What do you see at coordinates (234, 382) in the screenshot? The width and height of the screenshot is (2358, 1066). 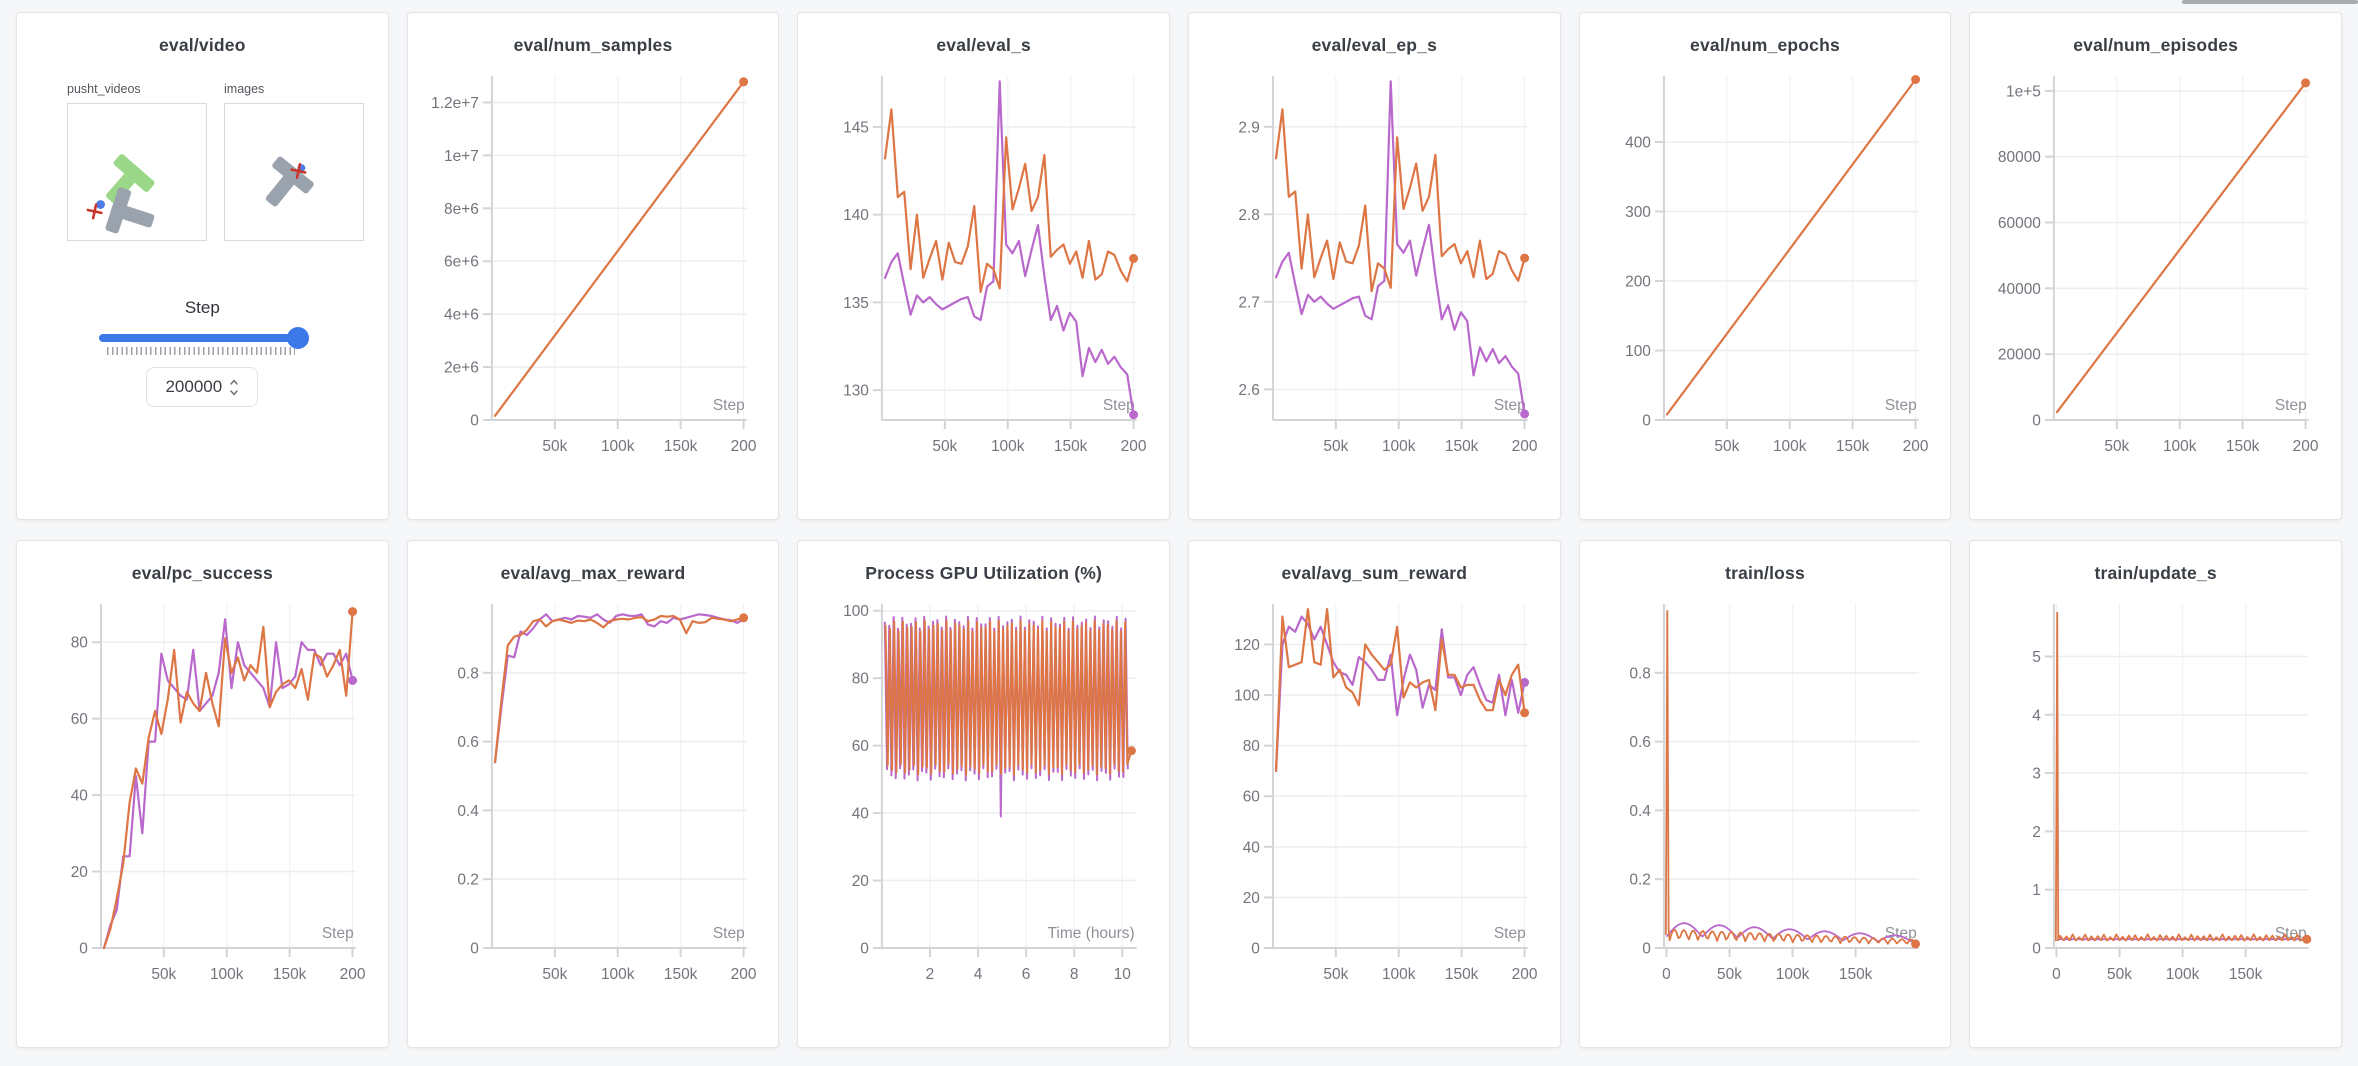 I see `stepper-up-icon` at bounding box center [234, 382].